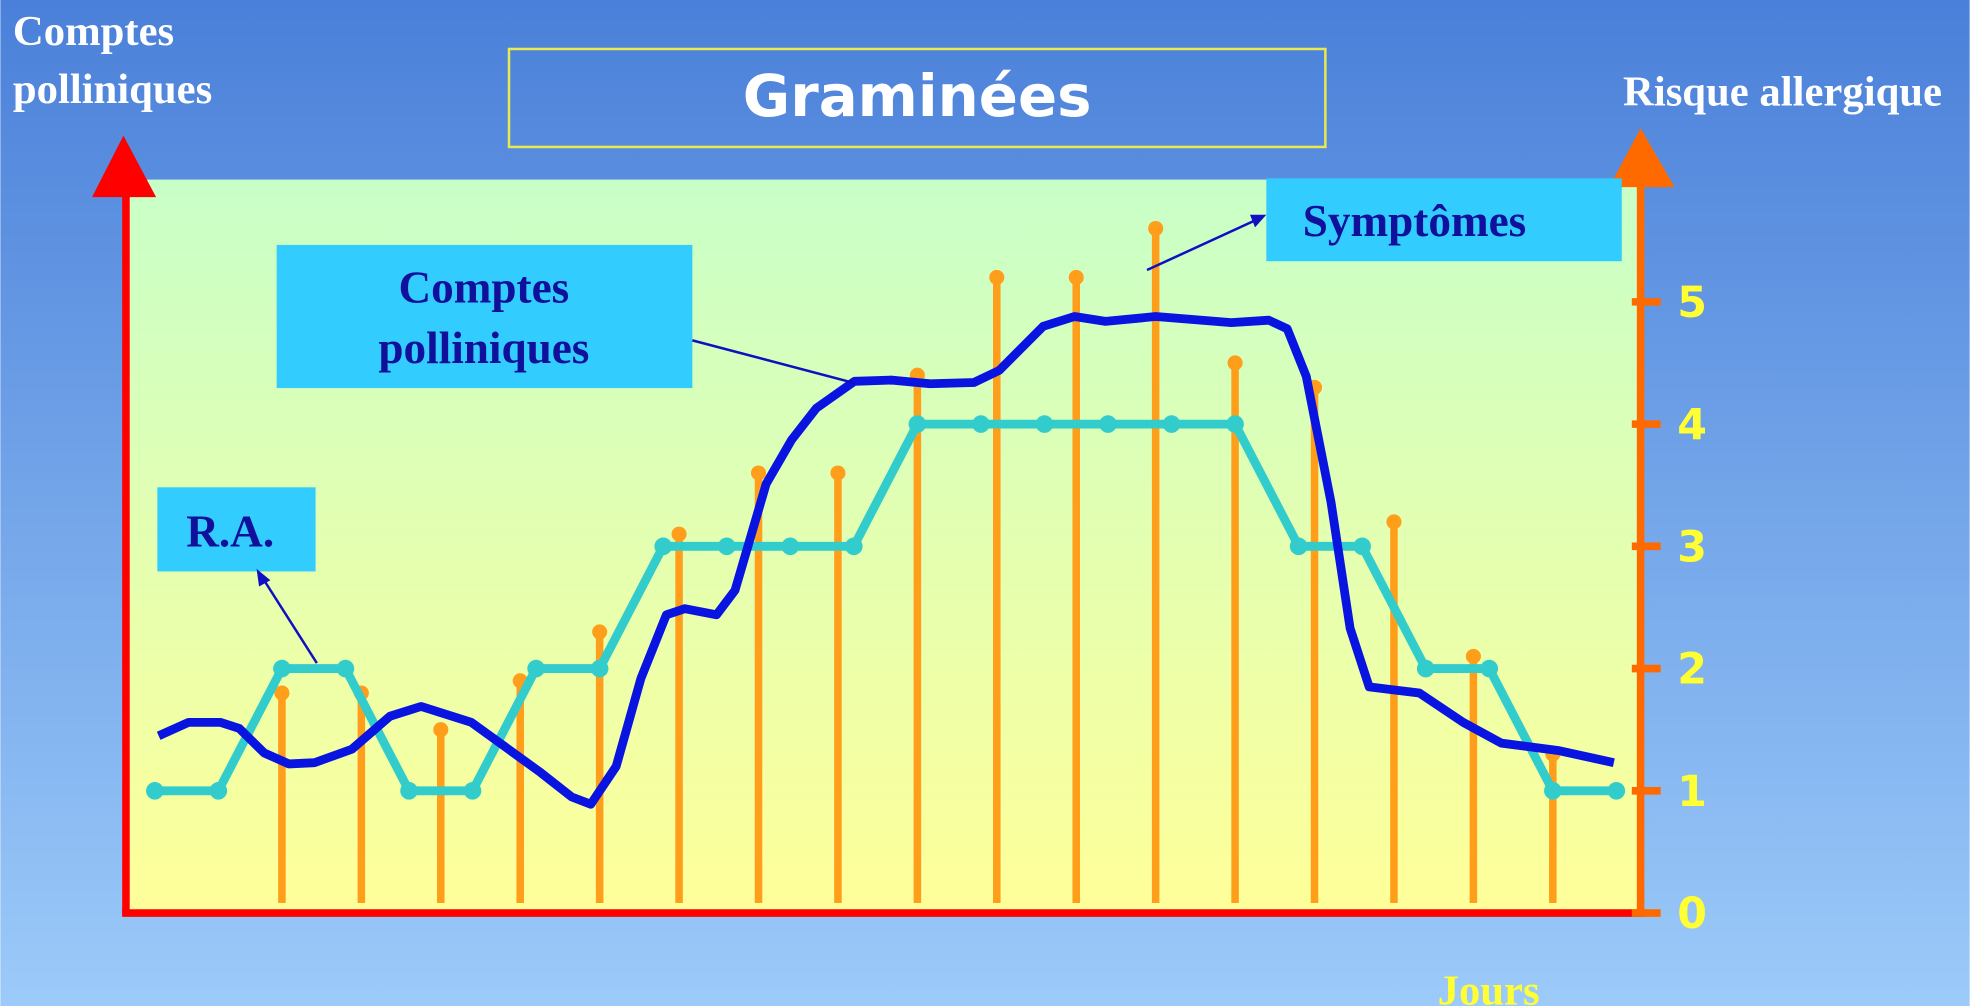 Image resolution: width=1970 pixels, height=1006 pixels. I want to click on y2-axis-label: Risque allergique, so click(1782, 91).